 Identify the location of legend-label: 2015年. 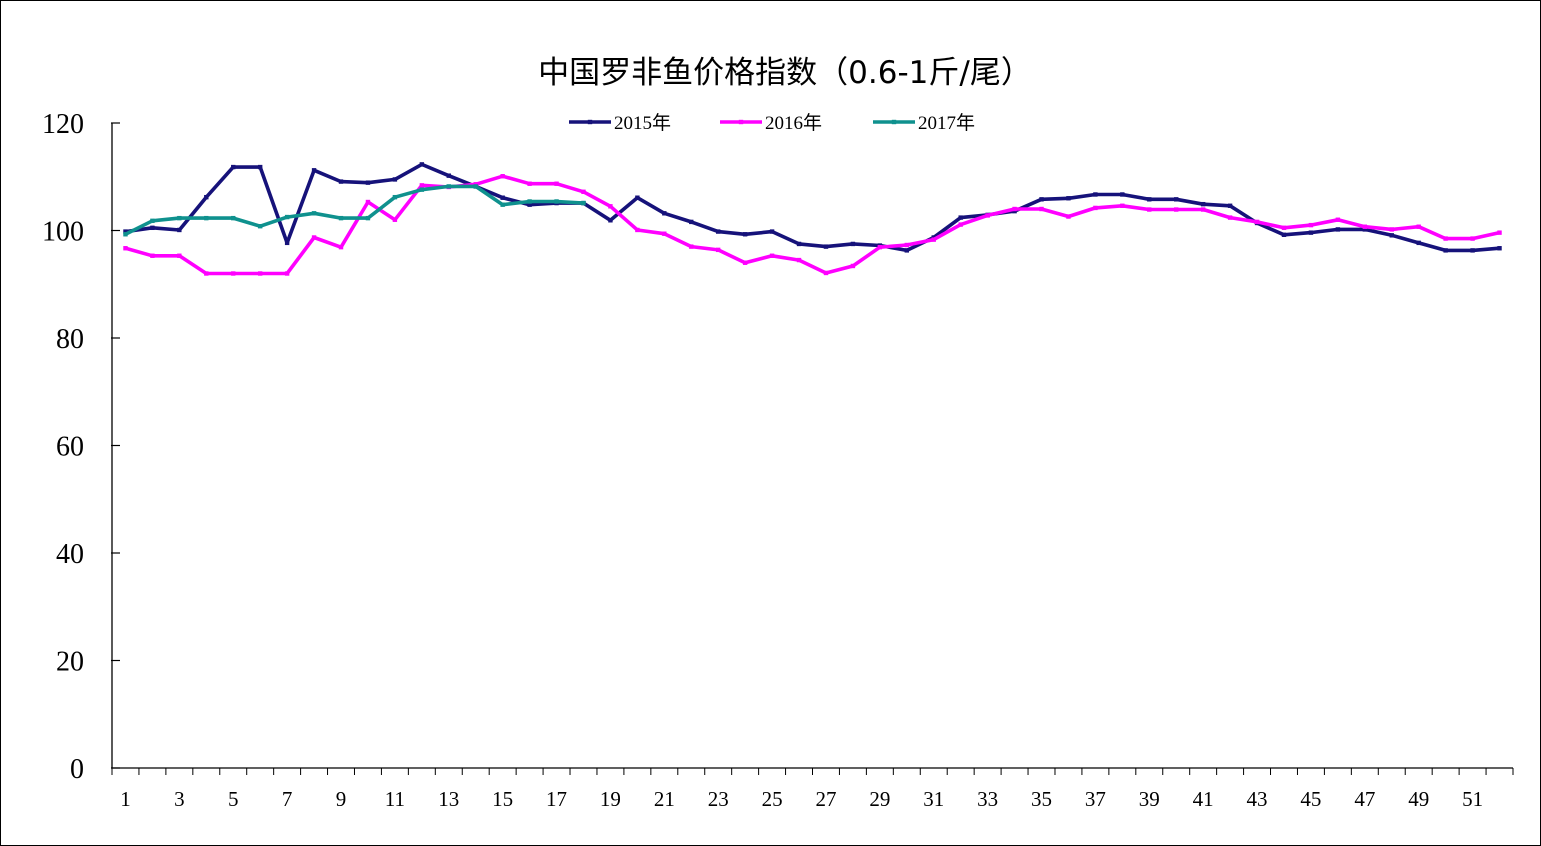
(642, 123).